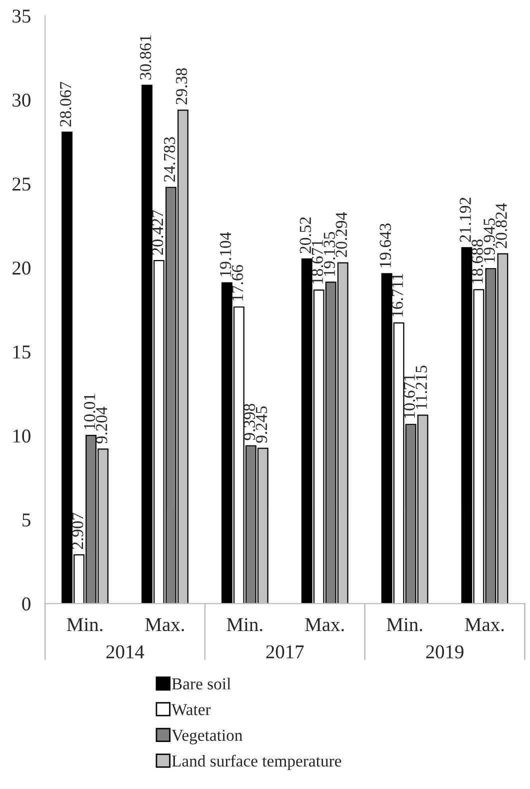 The height and width of the screenshot is (789, 530). What do you see at coordinates (21, 352) in the screenshot?
I see `y-tick-label: 15` at bounding box center [21, 352].